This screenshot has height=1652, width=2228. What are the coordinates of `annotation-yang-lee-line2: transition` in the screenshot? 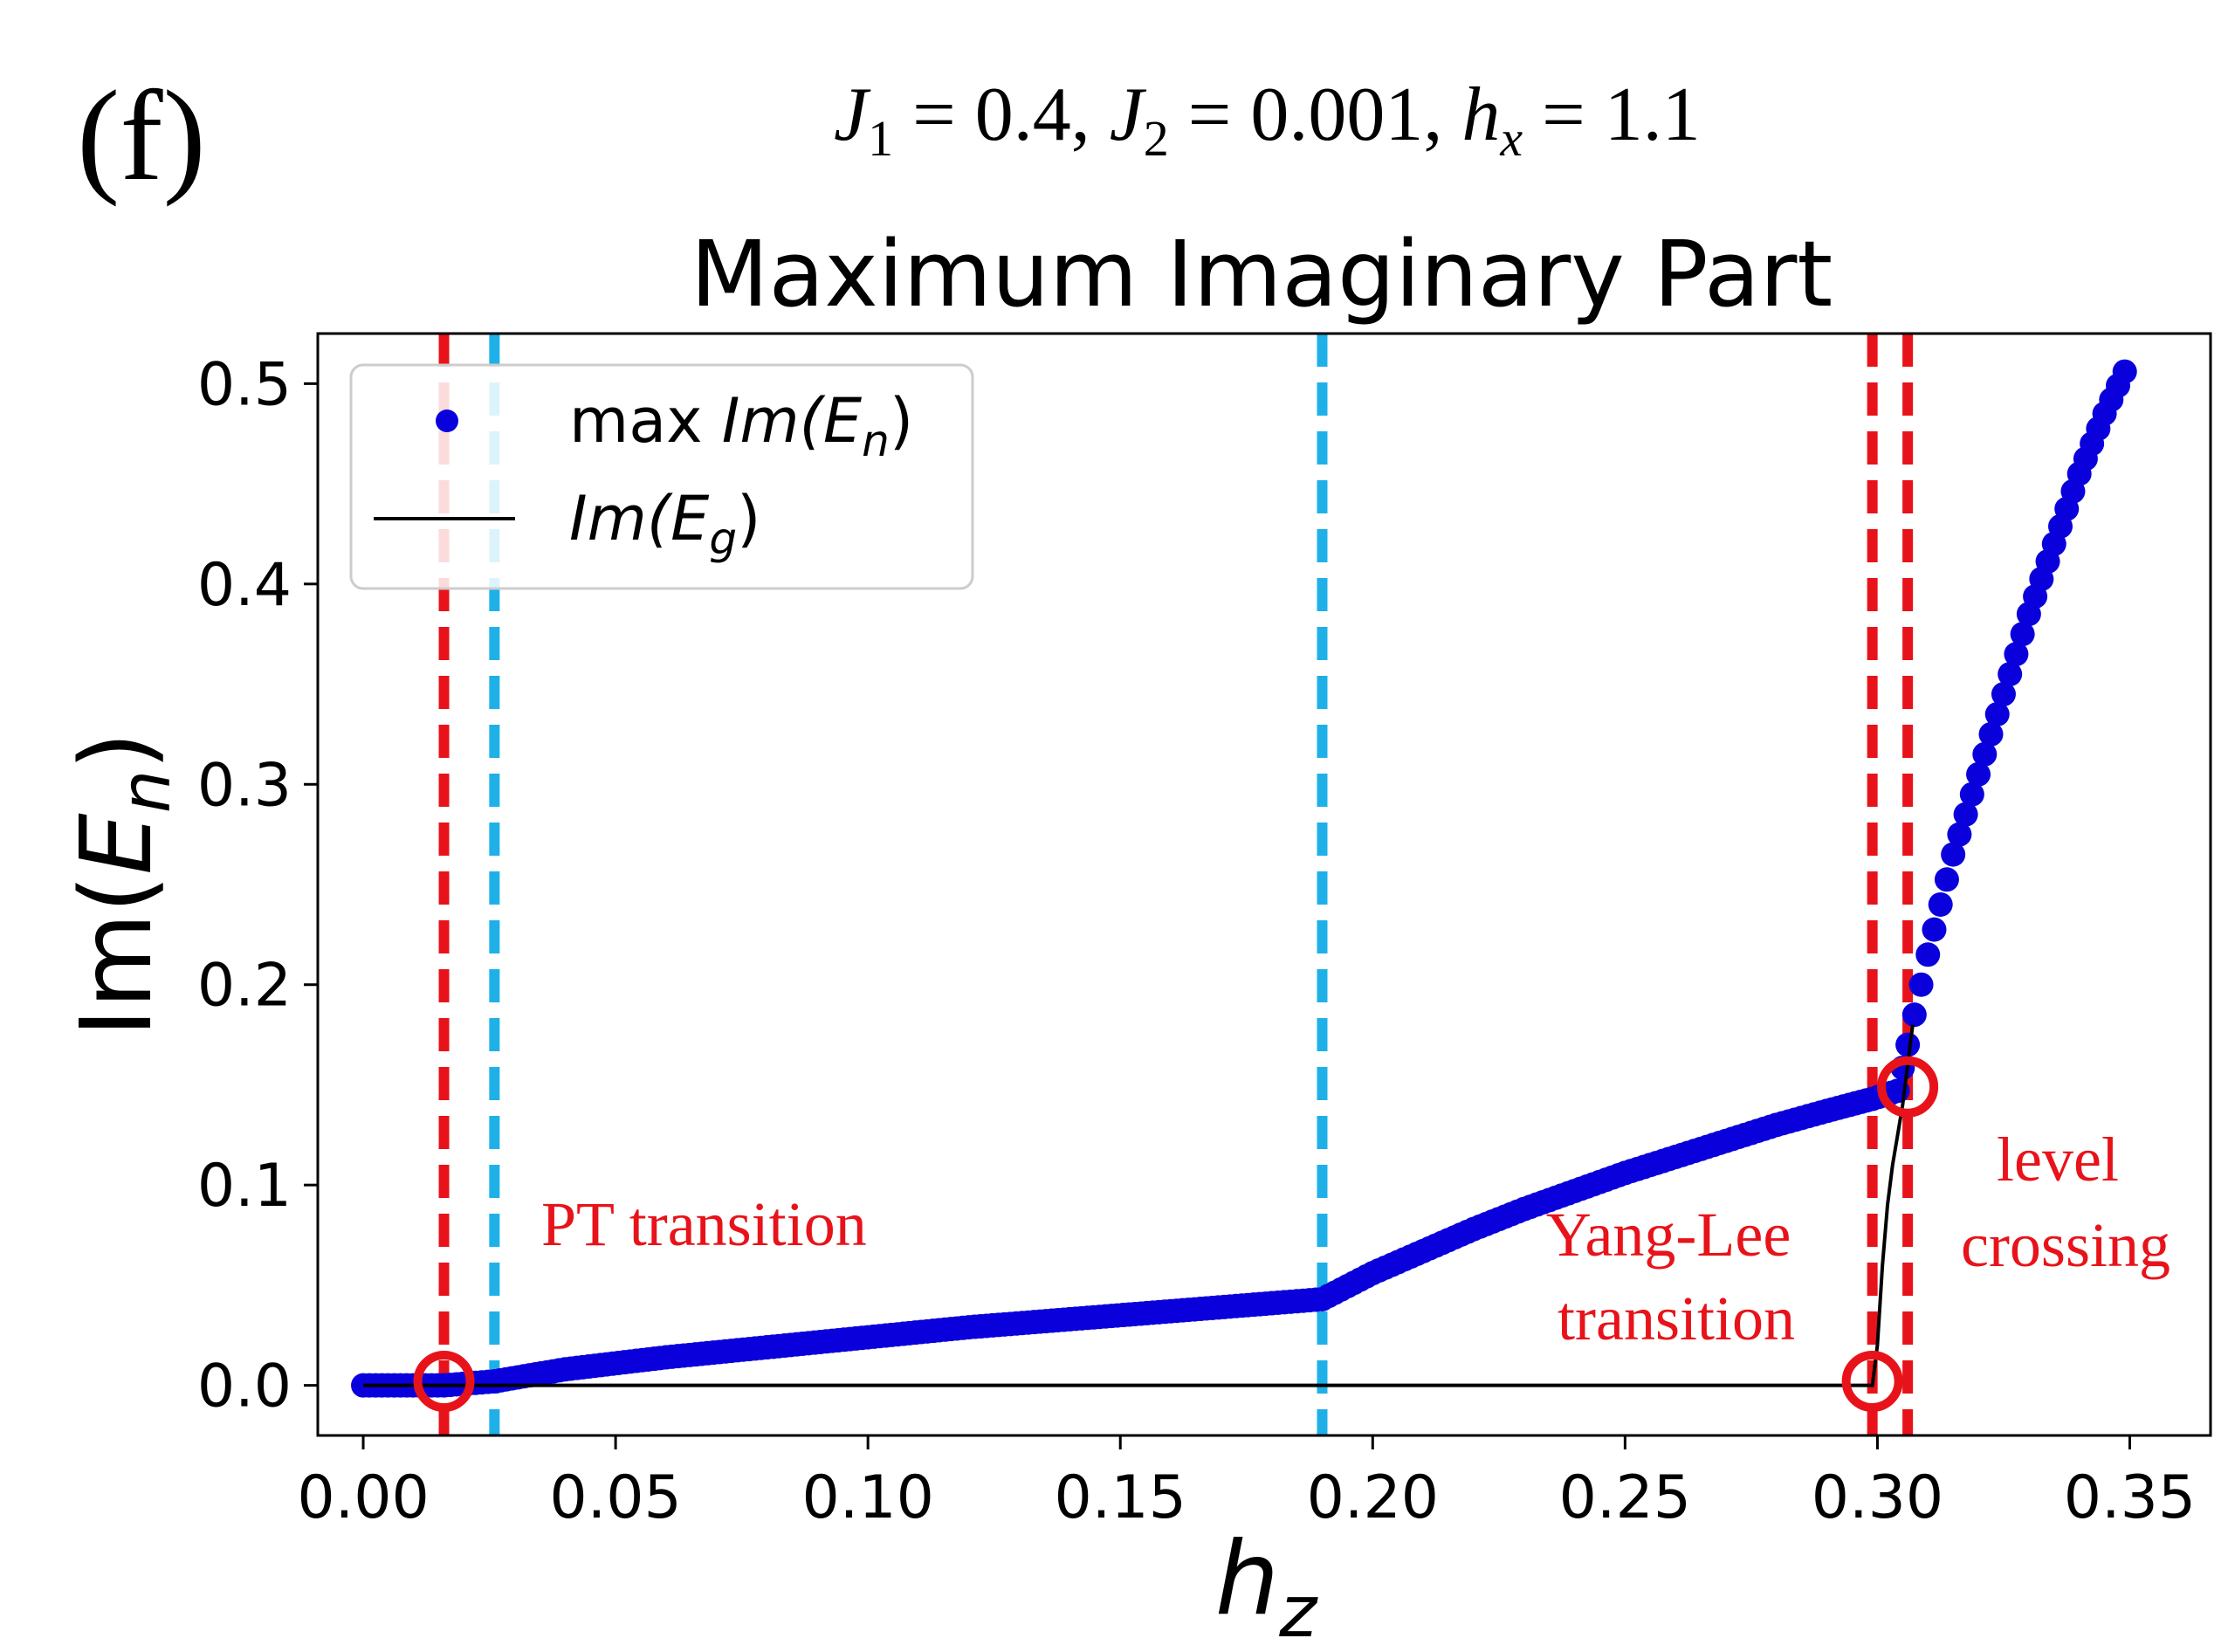 It's located at (1676, 1318).